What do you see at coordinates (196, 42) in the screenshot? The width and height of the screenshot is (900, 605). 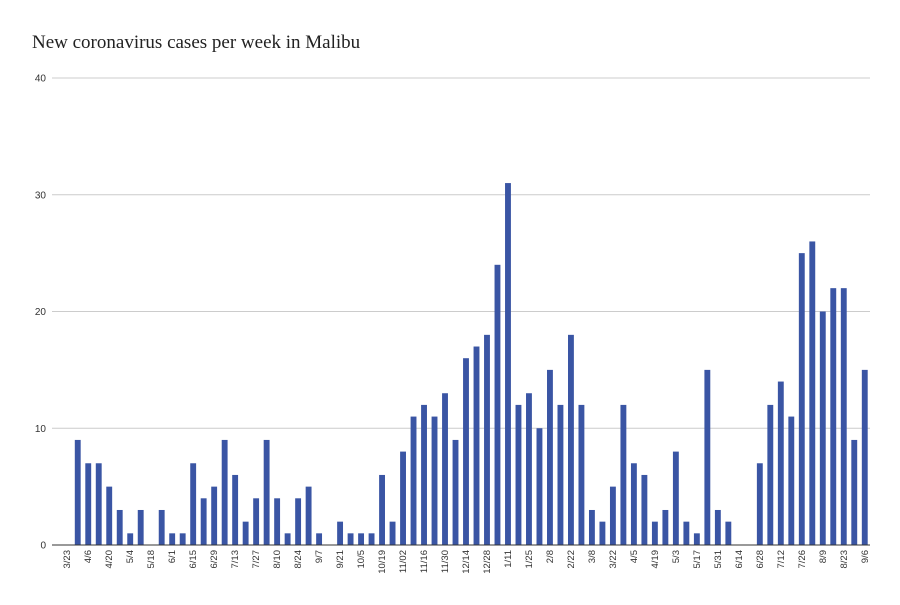 I see `chart-title: New coronavirus cases per week in Malibu` at bounding box center [196, 42].